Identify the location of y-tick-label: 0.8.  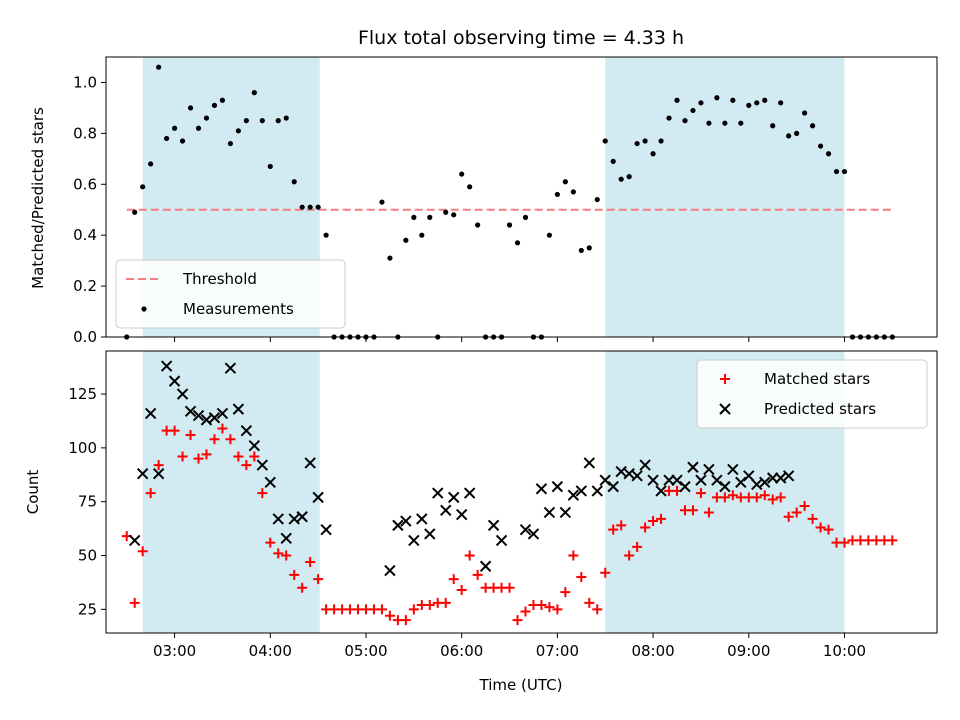
(85, 133).